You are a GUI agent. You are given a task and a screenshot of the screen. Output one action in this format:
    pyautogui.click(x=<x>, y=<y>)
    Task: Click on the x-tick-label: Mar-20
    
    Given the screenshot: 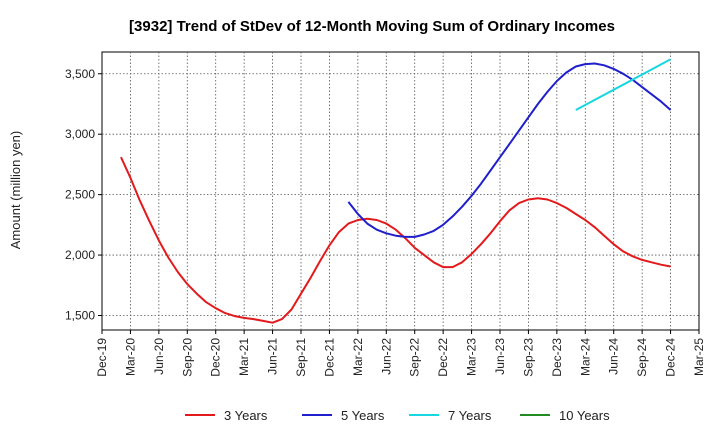 What is the action you would take?
    pyautogui.click(x=130, y=357)
    